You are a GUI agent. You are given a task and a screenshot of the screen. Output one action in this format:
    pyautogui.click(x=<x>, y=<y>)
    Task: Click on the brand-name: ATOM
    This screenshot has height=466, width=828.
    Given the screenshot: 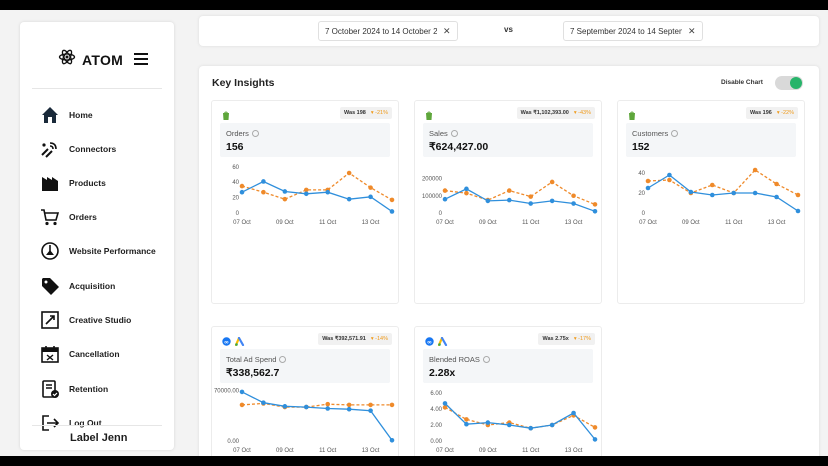 What is the action you would take?
    pyautogui.click(x=103, y=59)
    